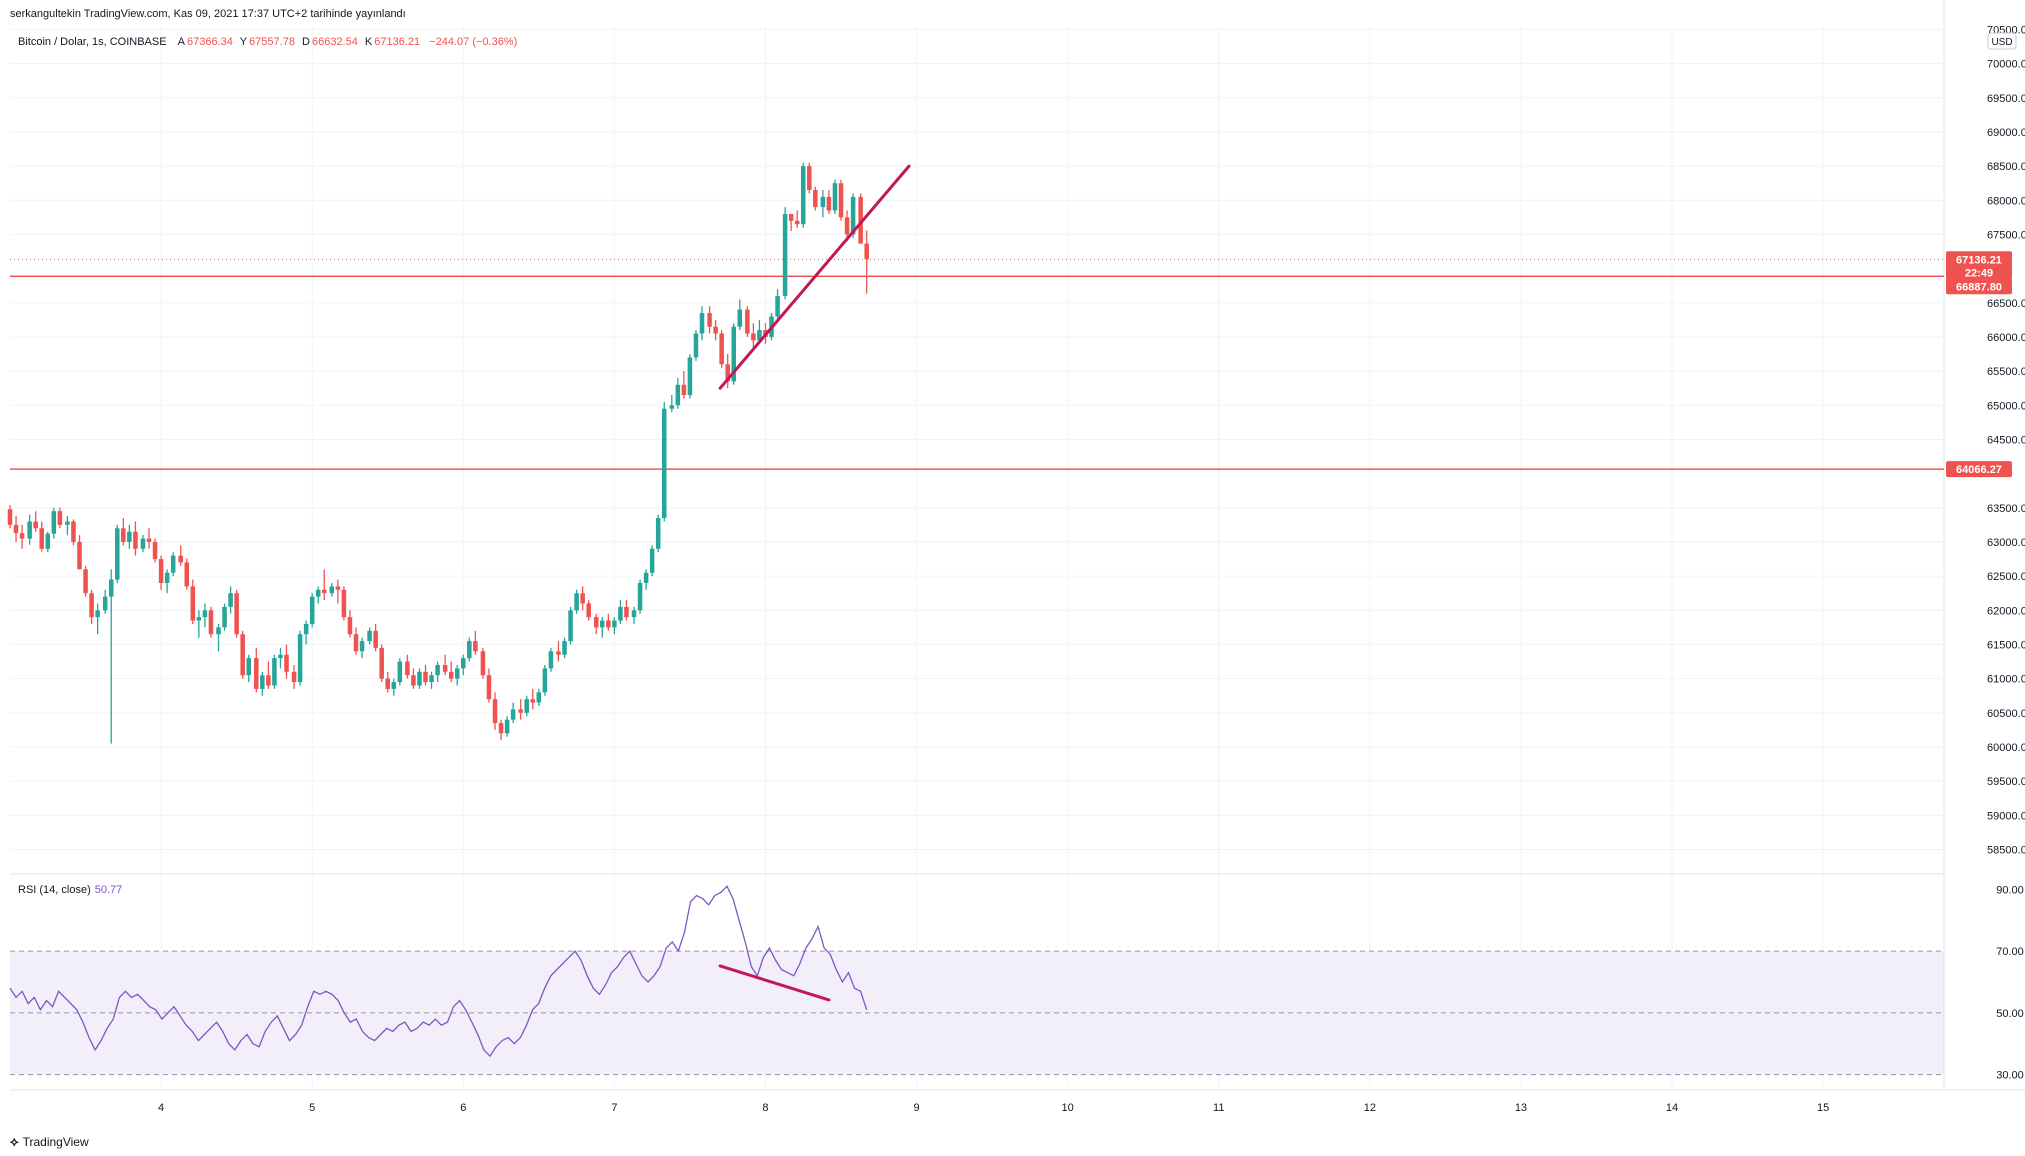 The width and height of the screenshot is (2025, 1156). I want to click on rsi-tick-label: 90.00, so click(2010, 890).